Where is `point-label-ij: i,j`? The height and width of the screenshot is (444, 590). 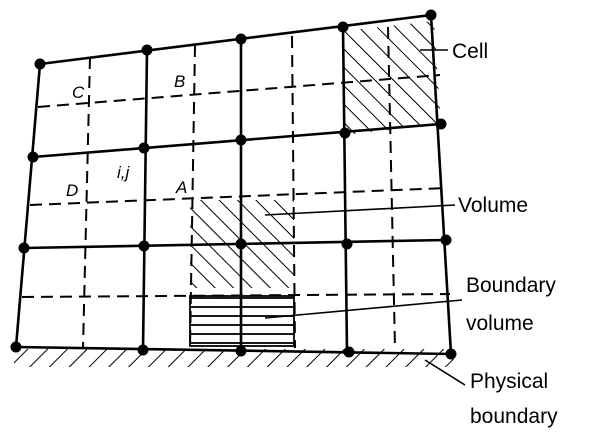
point-label-ij: i,j is located at coordinates (124, 172).